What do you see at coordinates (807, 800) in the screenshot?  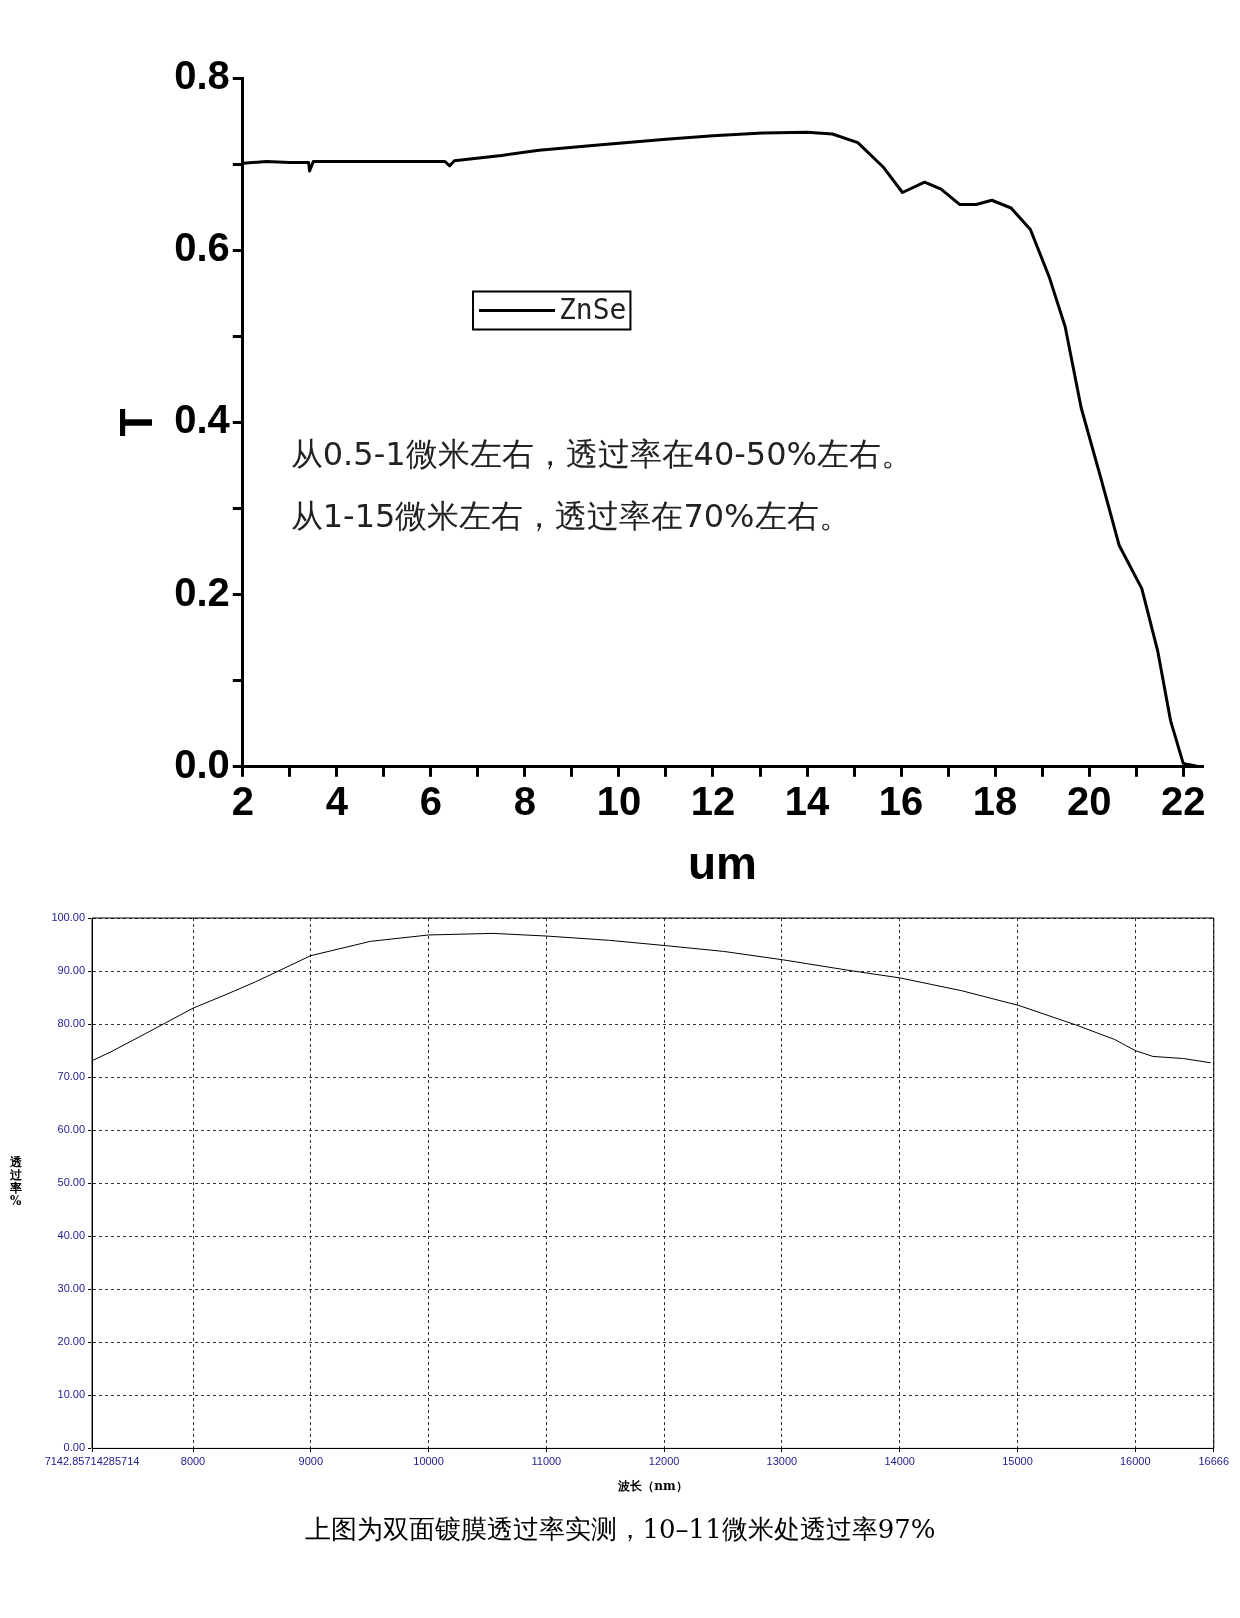 I see `x-tick-label: 14` at bounding box center [807, 800].